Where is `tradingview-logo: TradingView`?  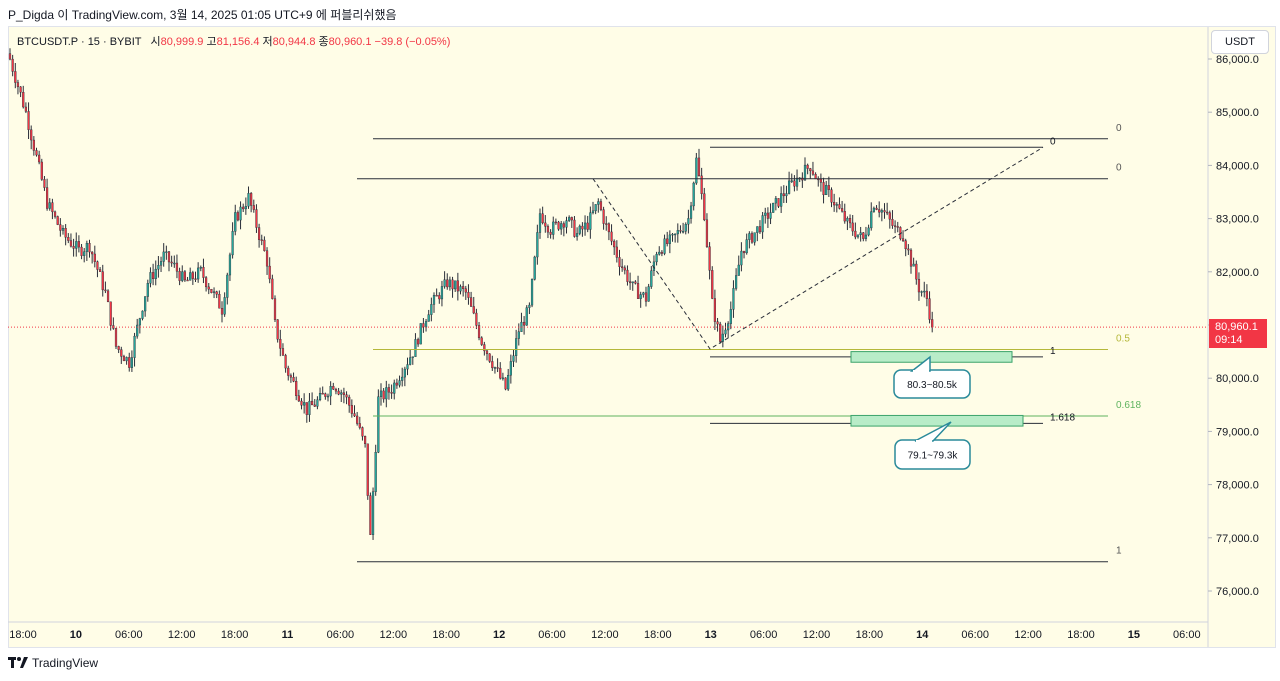 tradingview-logo: TradingView is located at coordinates (53, 663).